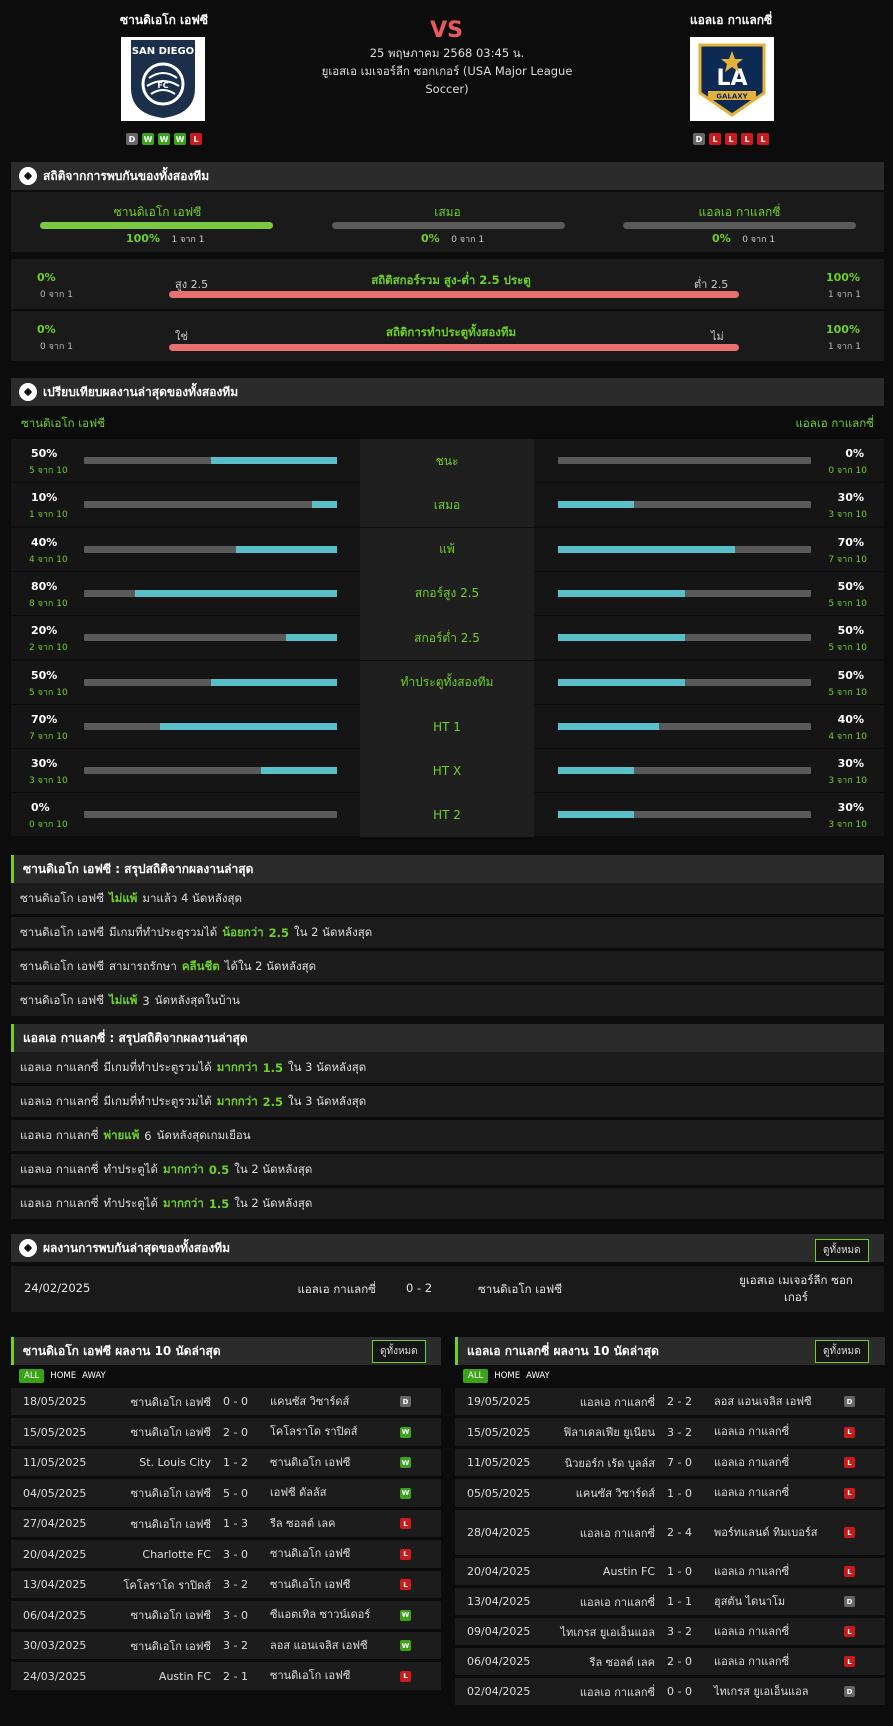 The height and width of the screenshot is (1726, 893). What do you see at coordinates (499, 1691) in the screenshot?
I see `match-date: 02/04/2025` at bounding box center [499, 1691].